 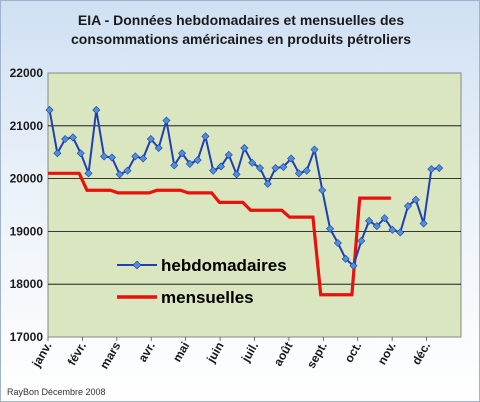 What do you see at coordinates (56, 392) in the screenshot?
I see `footer-credit: RayBon Décembre 2008` at bounding box center [56, 392].